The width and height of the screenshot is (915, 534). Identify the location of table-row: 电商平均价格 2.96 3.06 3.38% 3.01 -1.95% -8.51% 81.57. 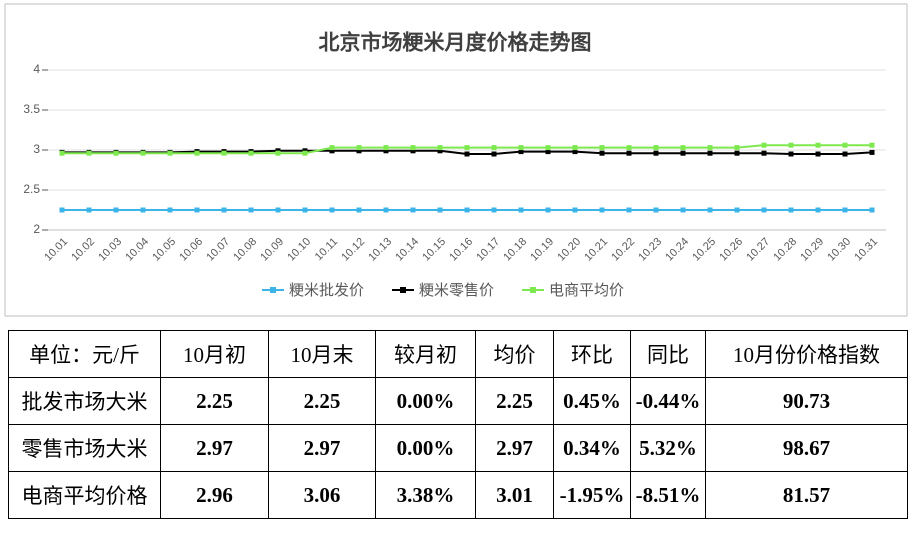
(458, 495).